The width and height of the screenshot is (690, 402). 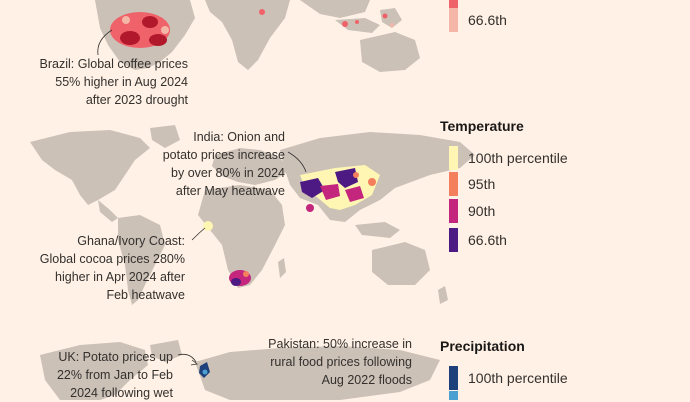 I want to click on india-leader-line, so click(x=297, y=162).